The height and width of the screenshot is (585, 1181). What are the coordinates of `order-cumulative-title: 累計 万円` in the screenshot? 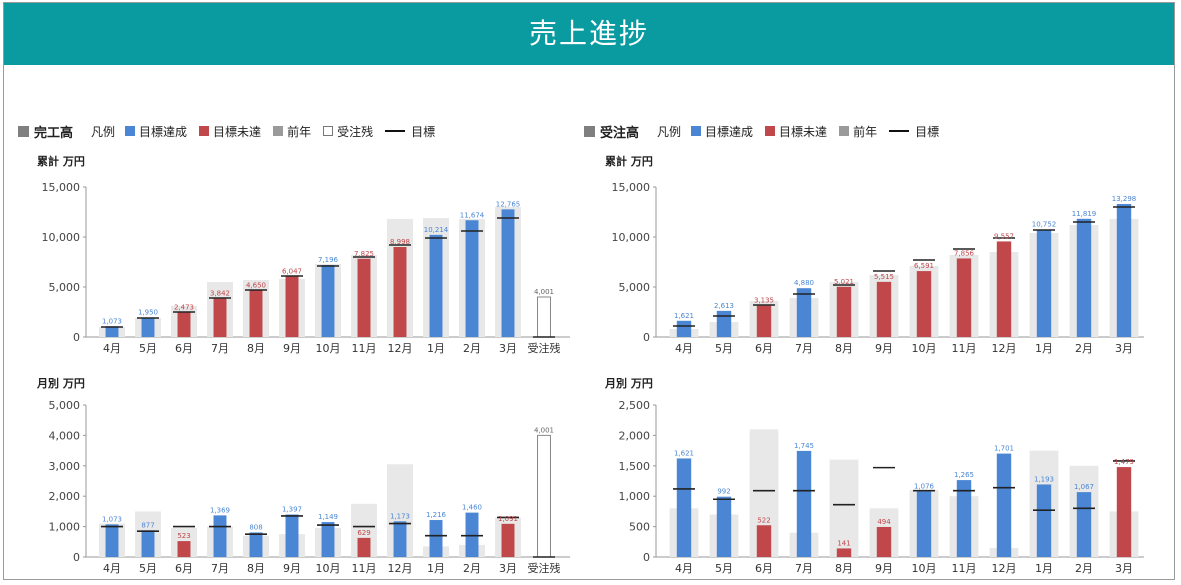 It's located at (629, 161).